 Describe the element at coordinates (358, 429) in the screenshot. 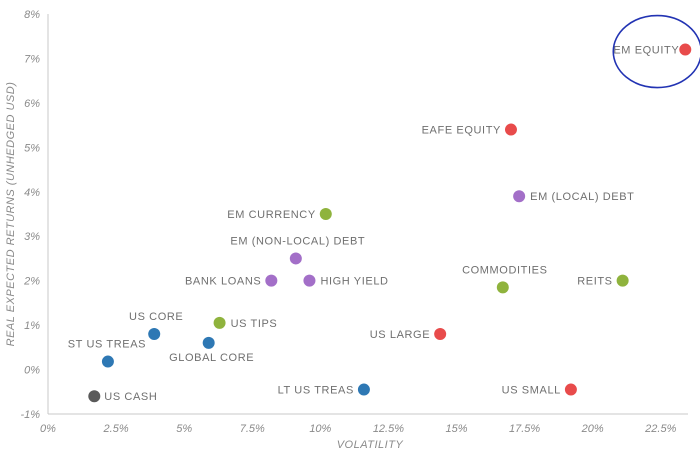

I see `x-axis-ticks: 0% 2.5% 5% 7.5% 10% 12.5% 15% 17.5% 20% 22.5%` at that location.